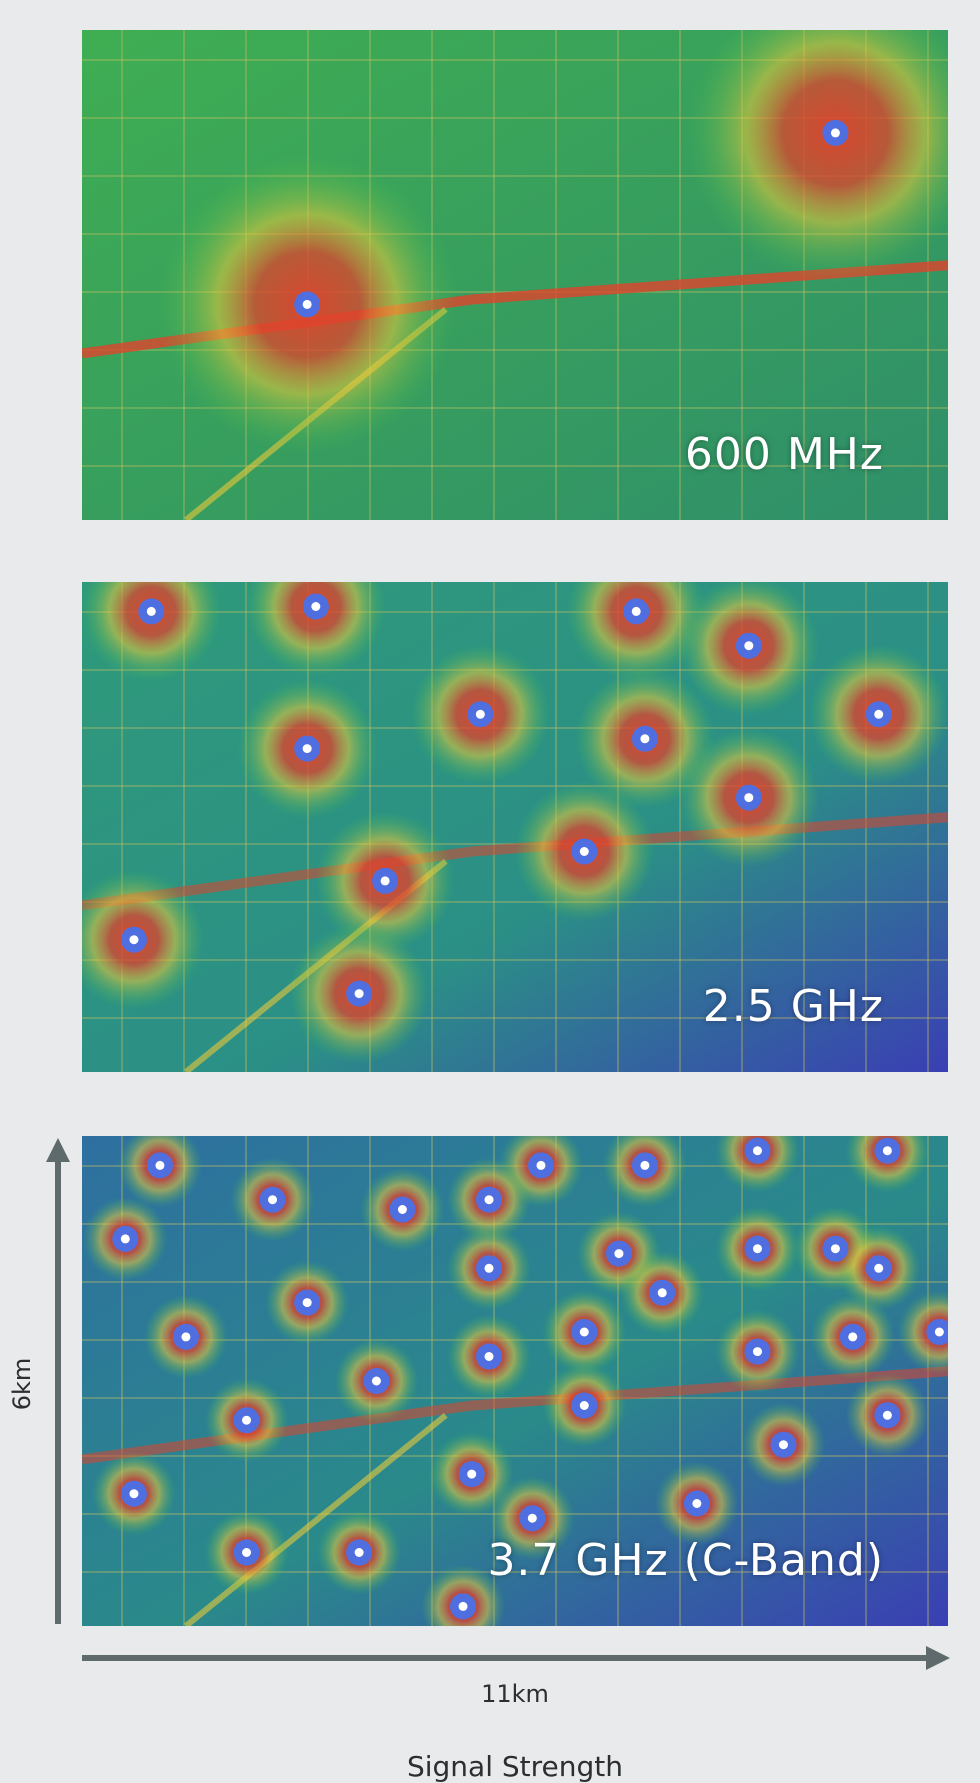  I want to click on band-label-2-5ghz: 2.5 GHz, so click(793, 1006).